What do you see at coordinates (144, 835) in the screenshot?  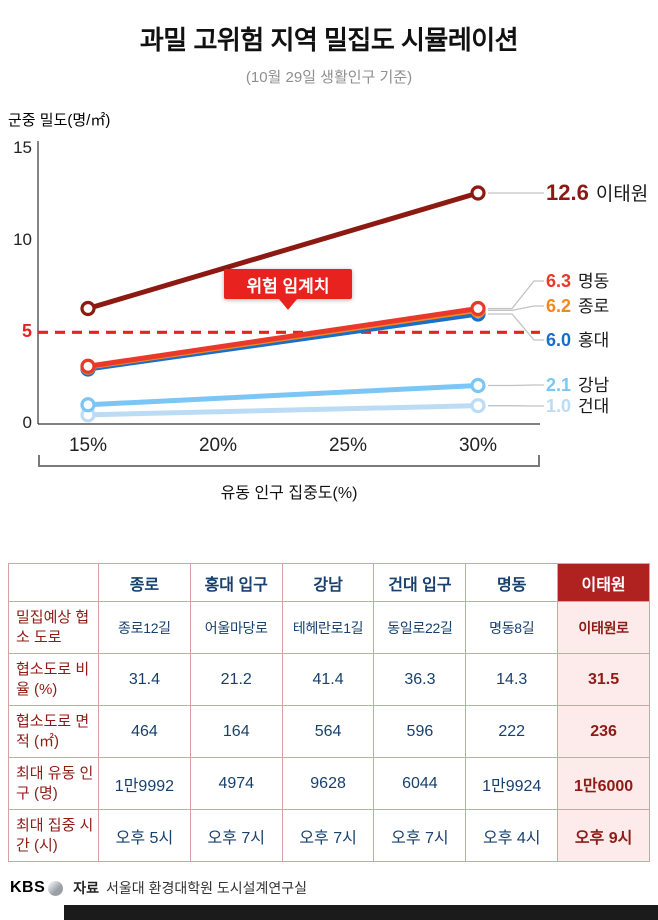 I see `table-cell: 오후 5시` at bounding box center [144, 835].